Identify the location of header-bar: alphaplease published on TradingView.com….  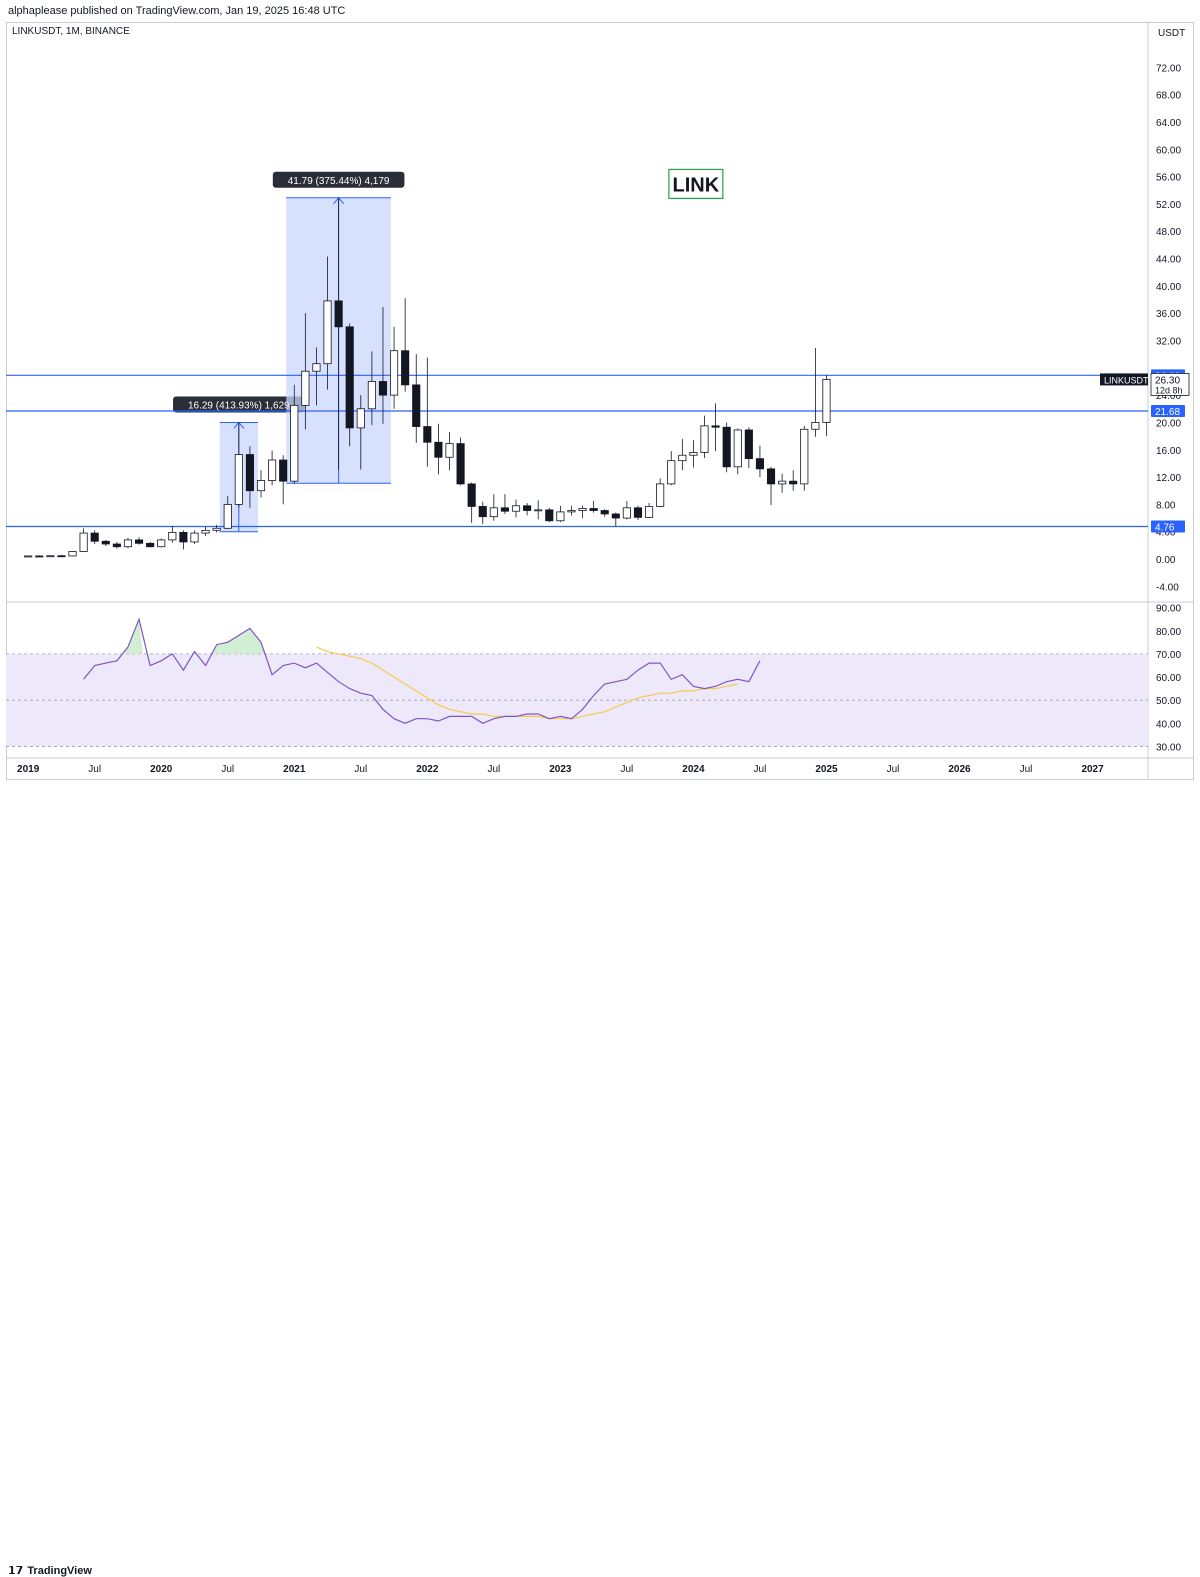
(600, 11).